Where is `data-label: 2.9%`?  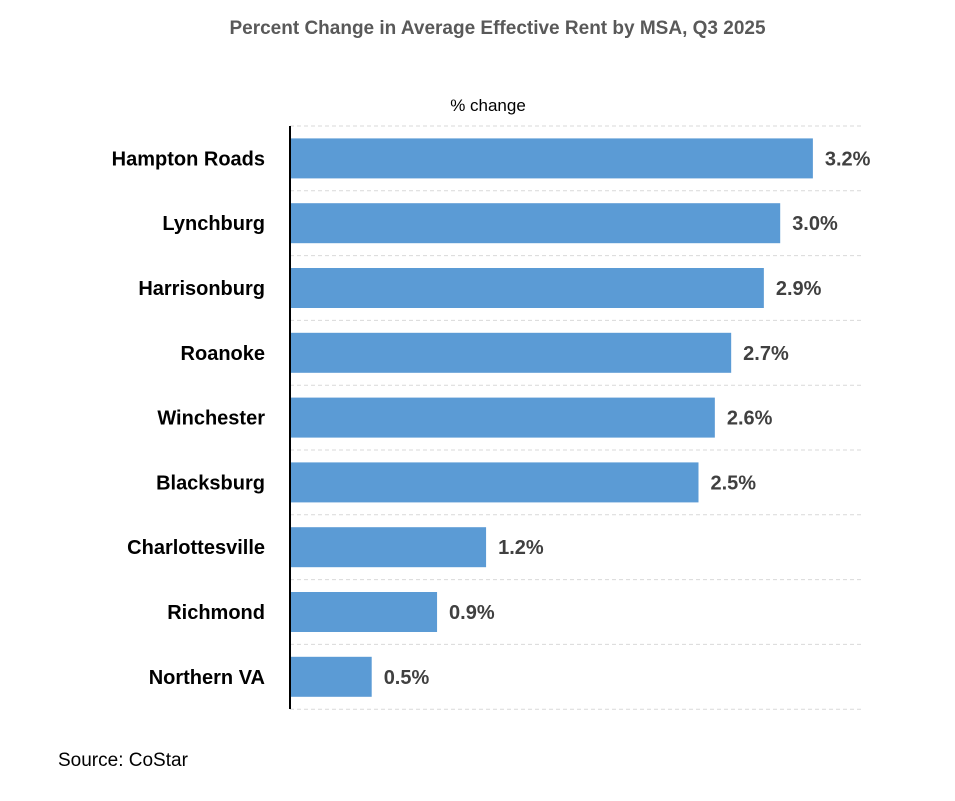
data-label: 2.9% is located at coordinates (799, 289).